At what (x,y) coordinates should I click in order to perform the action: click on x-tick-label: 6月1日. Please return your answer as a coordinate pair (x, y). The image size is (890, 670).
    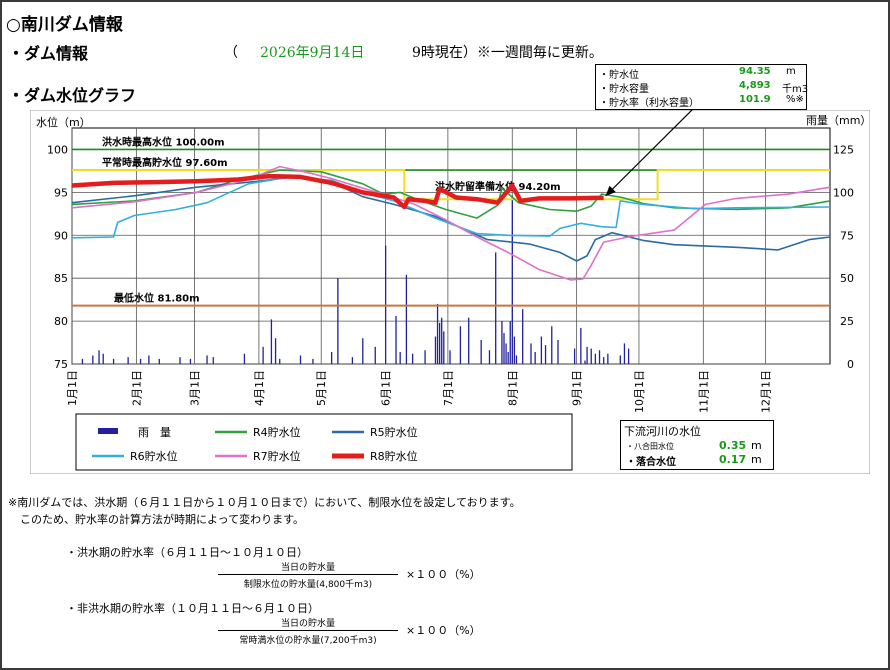
    Looking at the image, I should click on (386, 388).